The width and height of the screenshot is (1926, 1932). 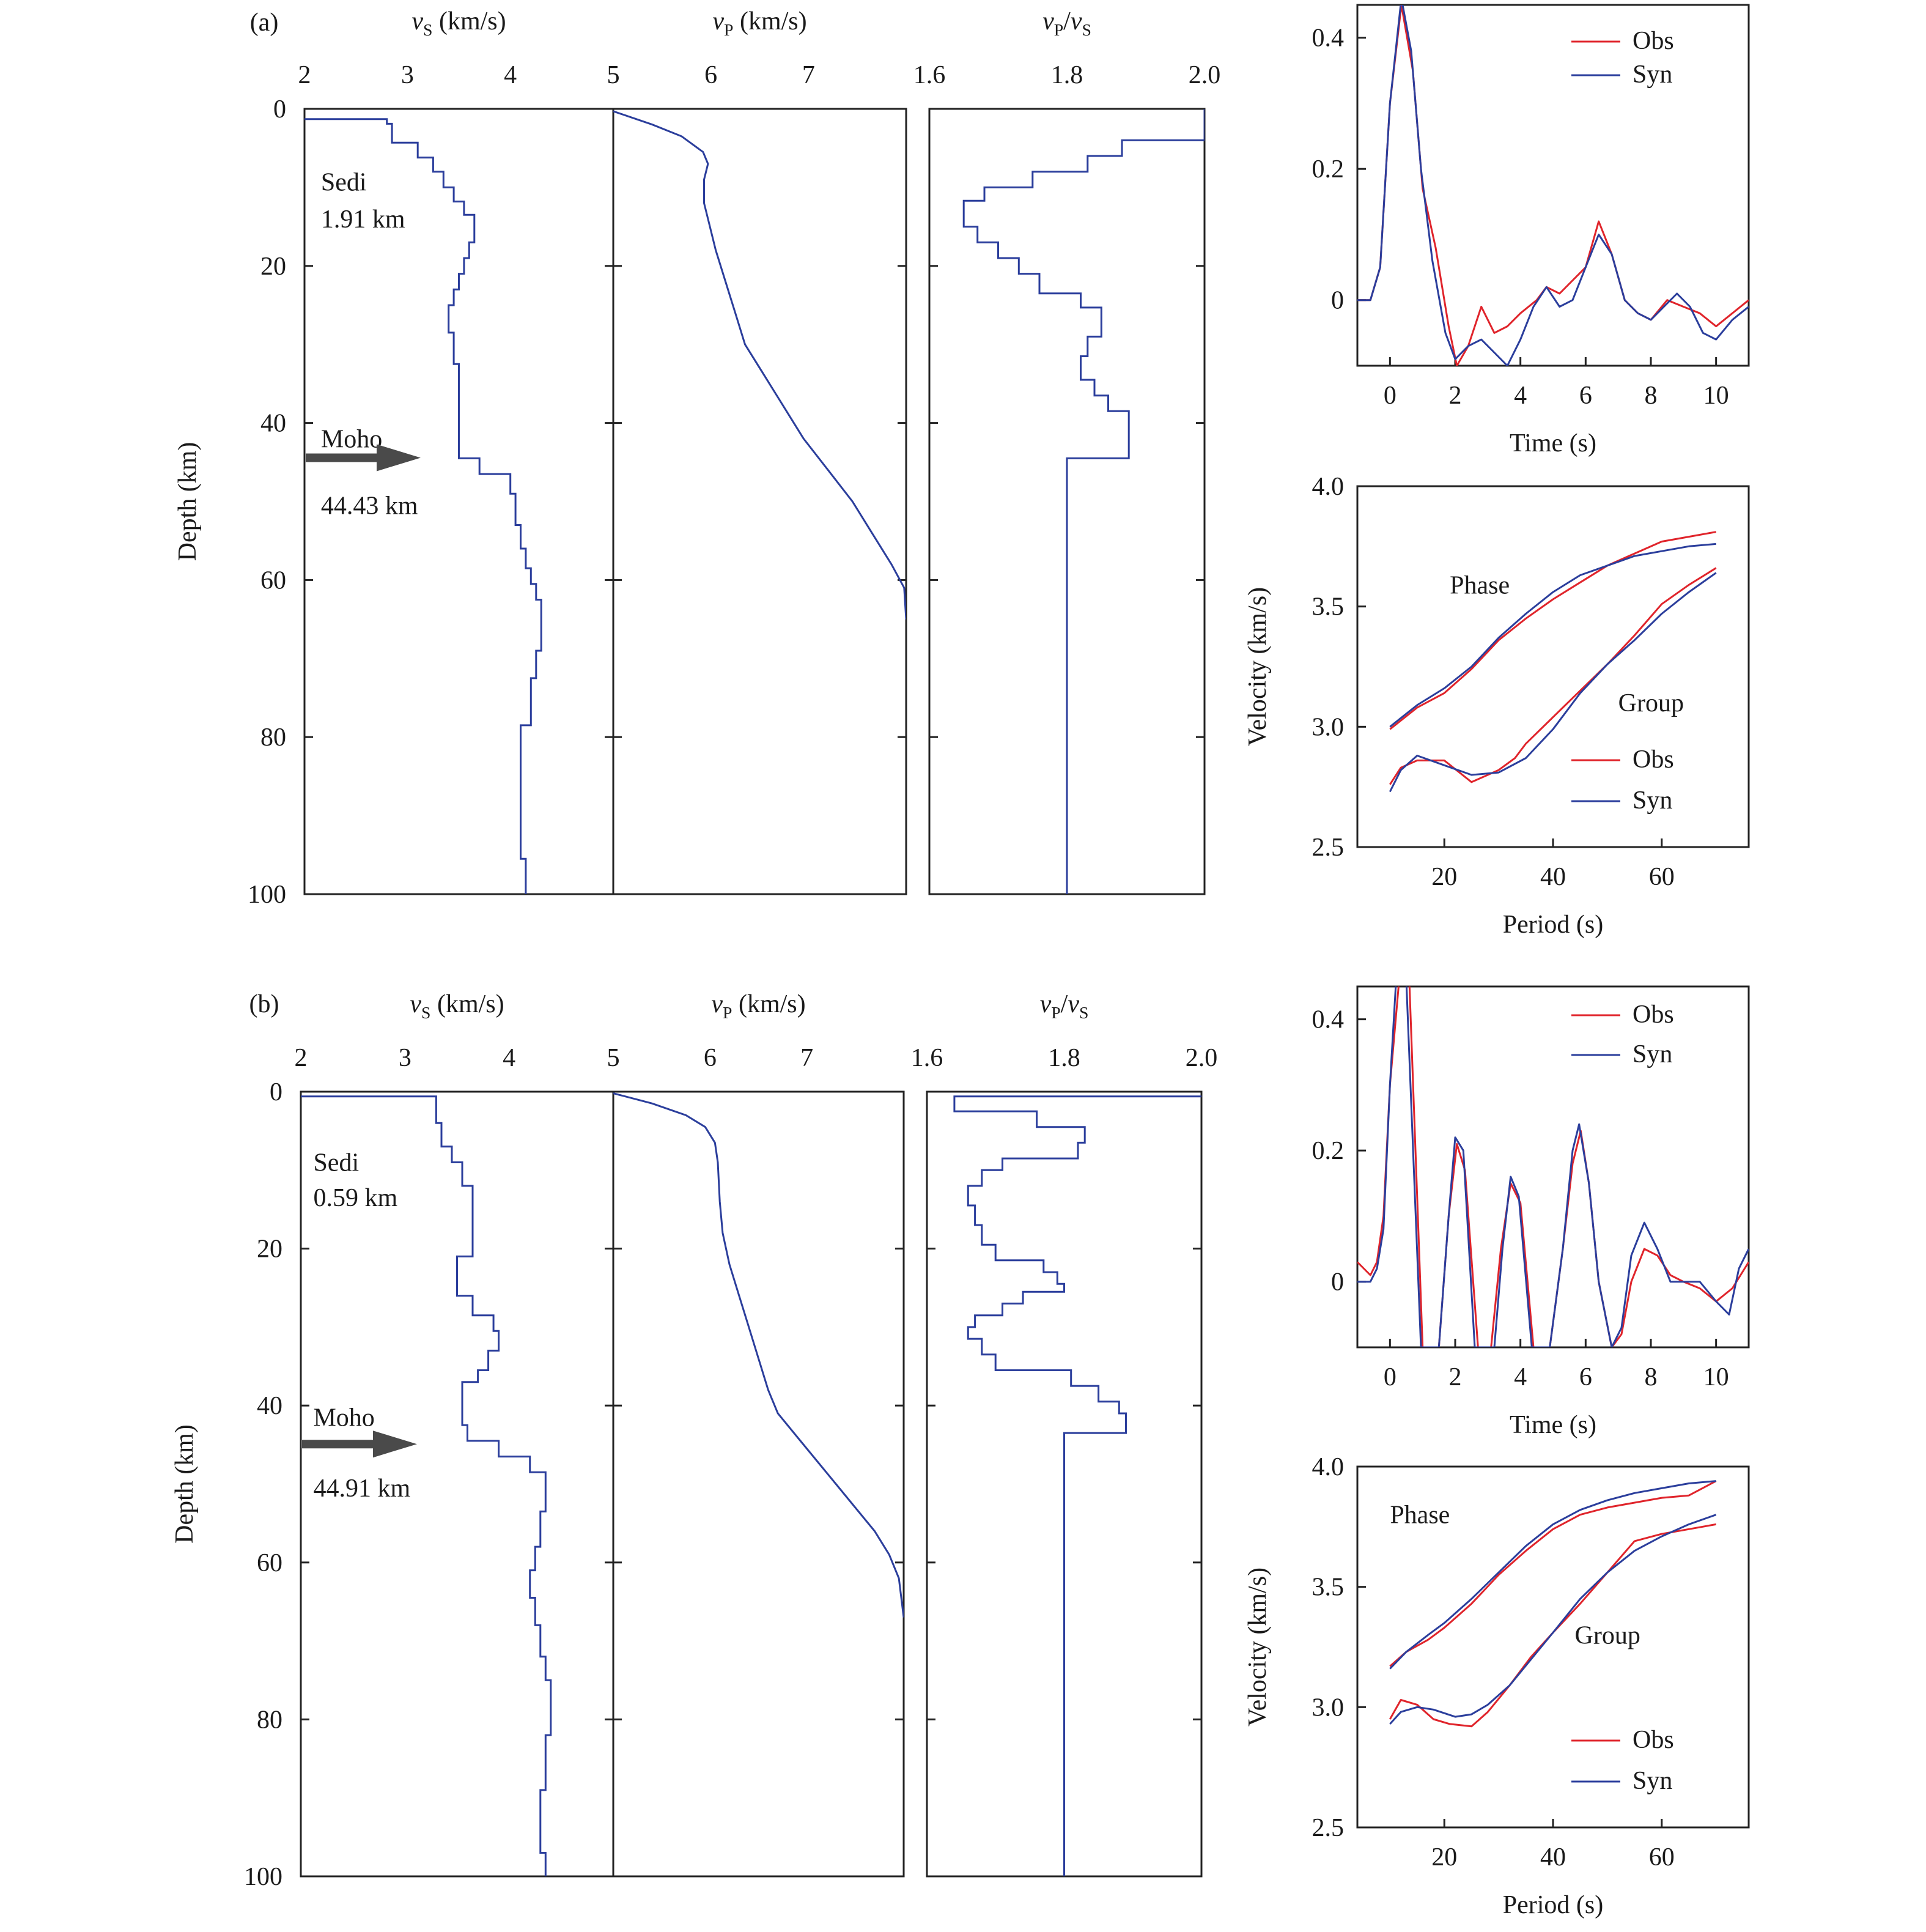 I want to click on vs-panel: 2 3 4 5 vS (km/s) Sedi 1.91 km Moho 44.43 km, so click(x=459, y=451).